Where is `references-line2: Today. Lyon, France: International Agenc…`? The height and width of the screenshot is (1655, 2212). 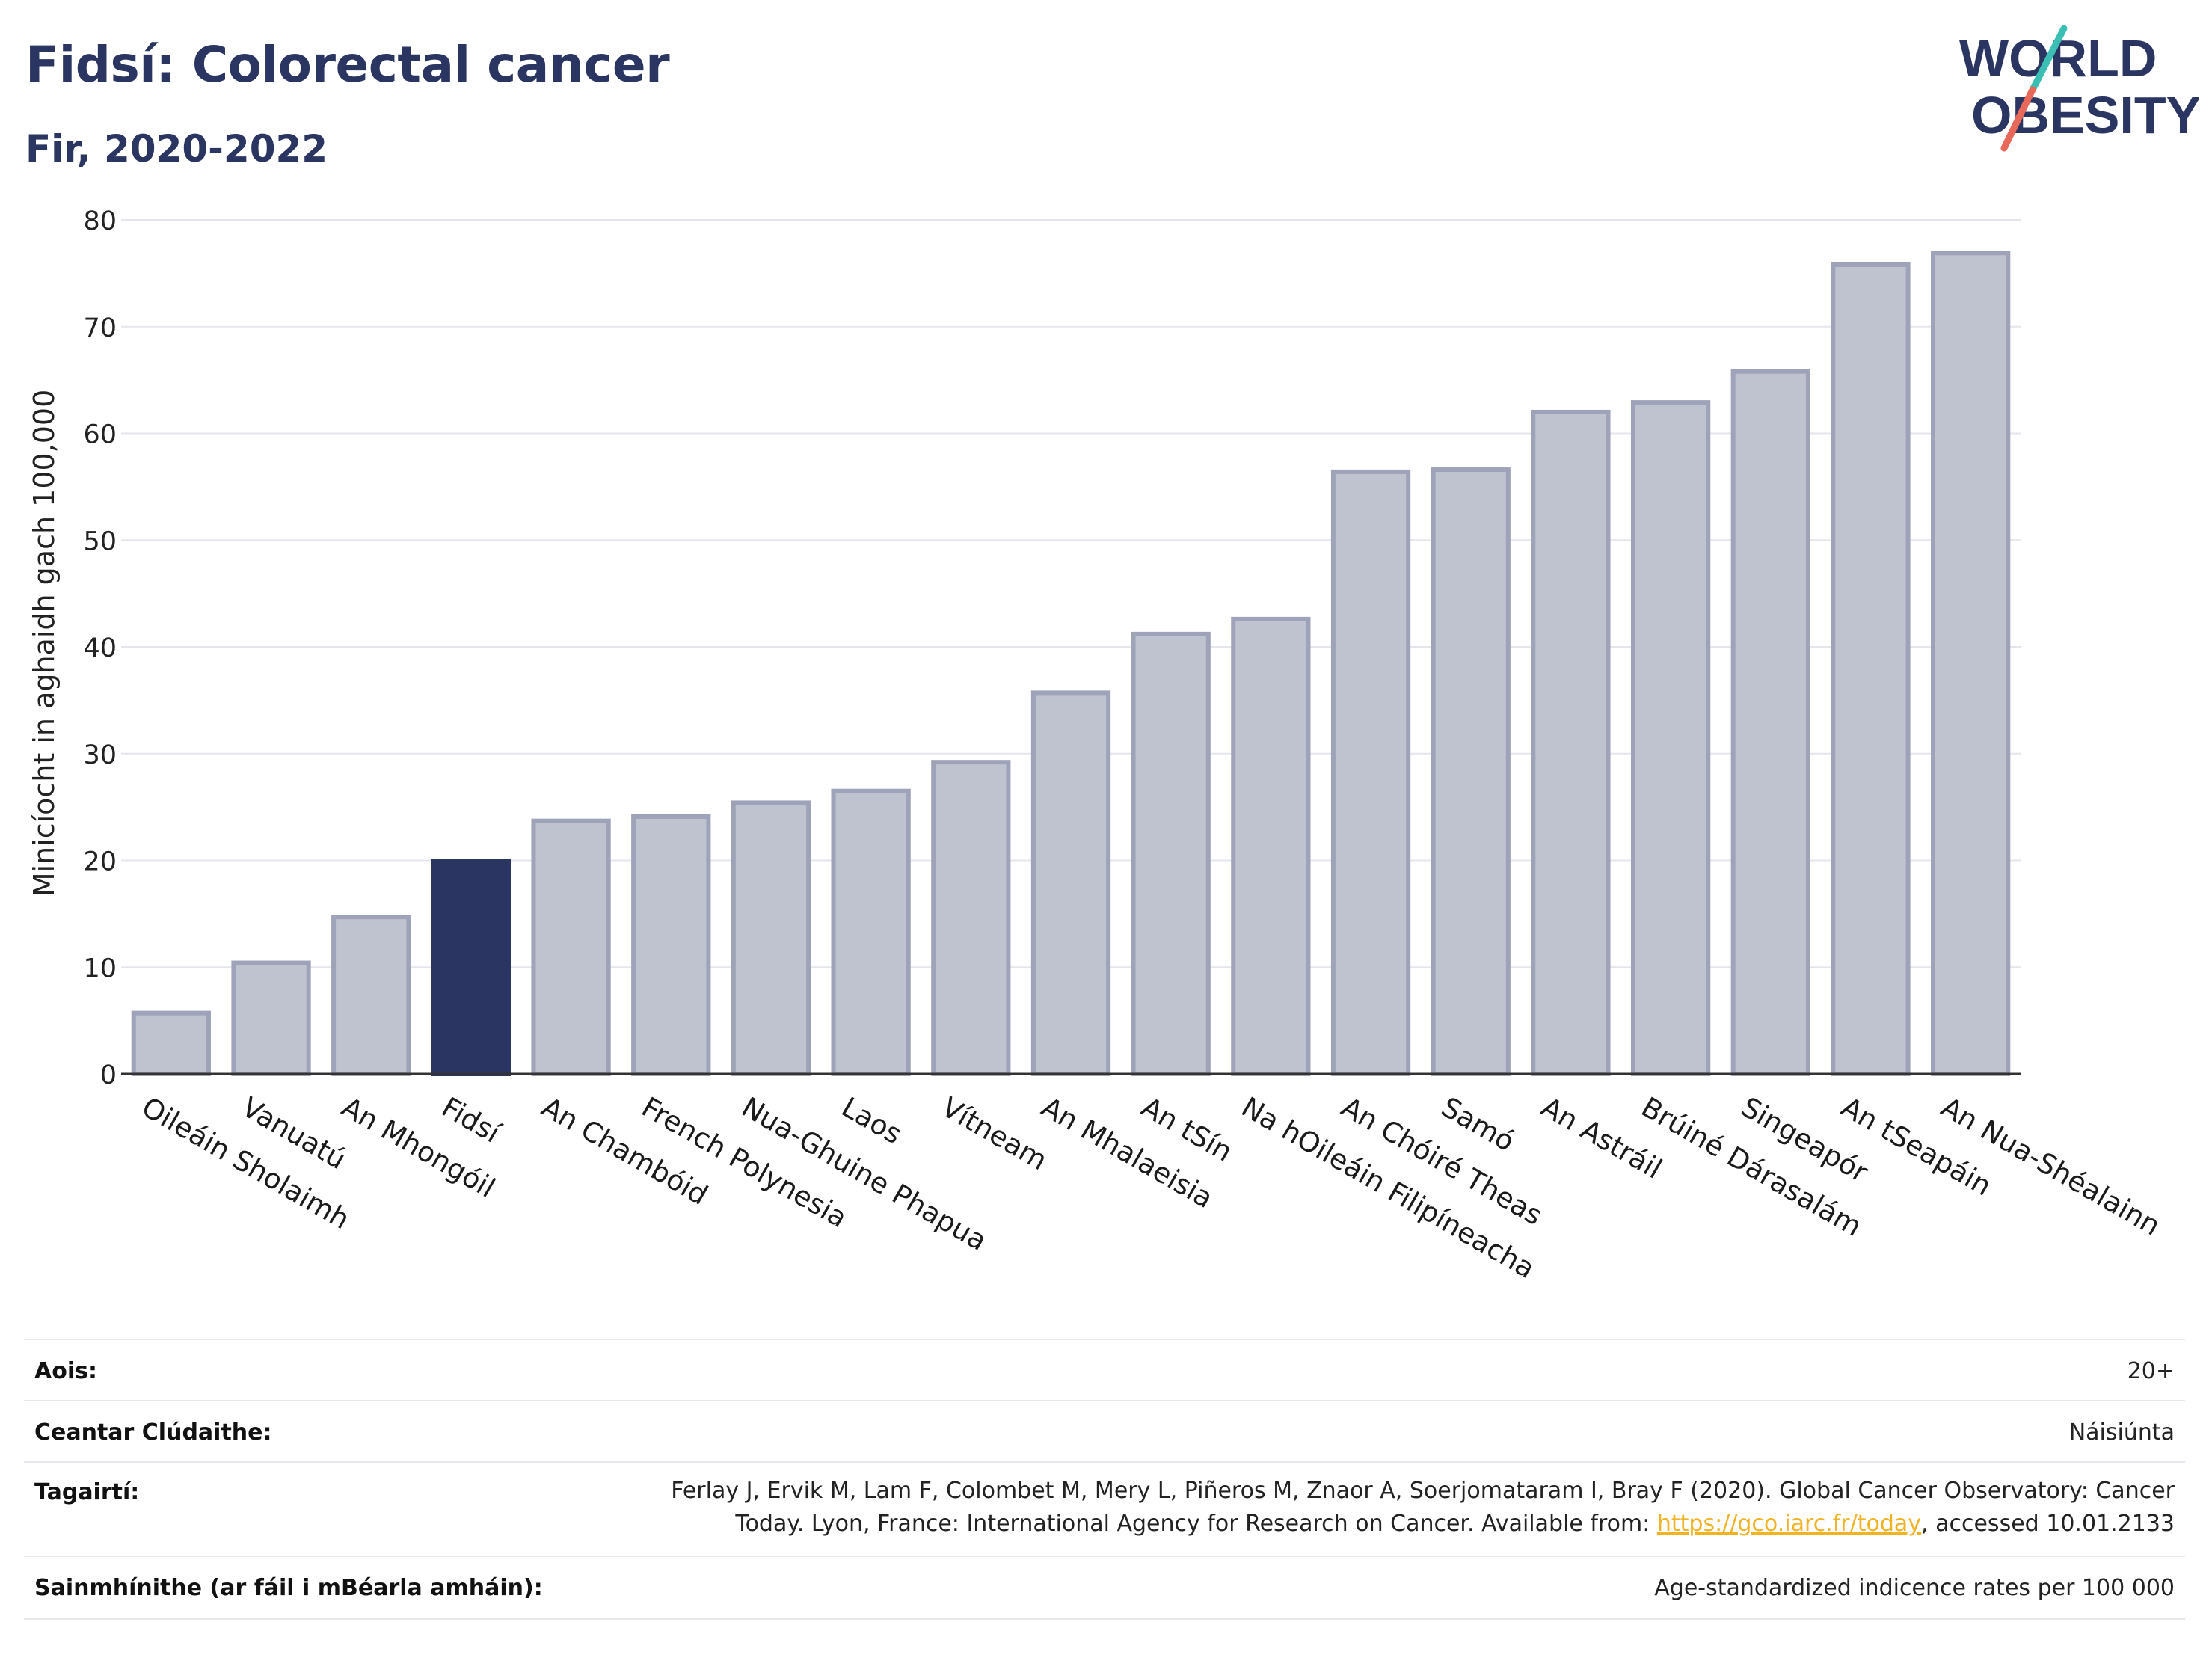 references-line2: Today. Lyon, France: International Agenc… is located at coordinates (1423, 1524).